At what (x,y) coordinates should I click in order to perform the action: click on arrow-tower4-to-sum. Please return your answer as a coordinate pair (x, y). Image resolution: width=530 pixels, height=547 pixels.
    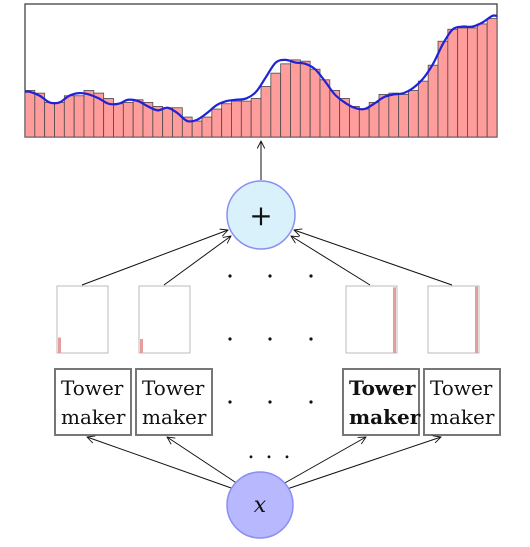
    Looking at the image, I should click on (373, 258).